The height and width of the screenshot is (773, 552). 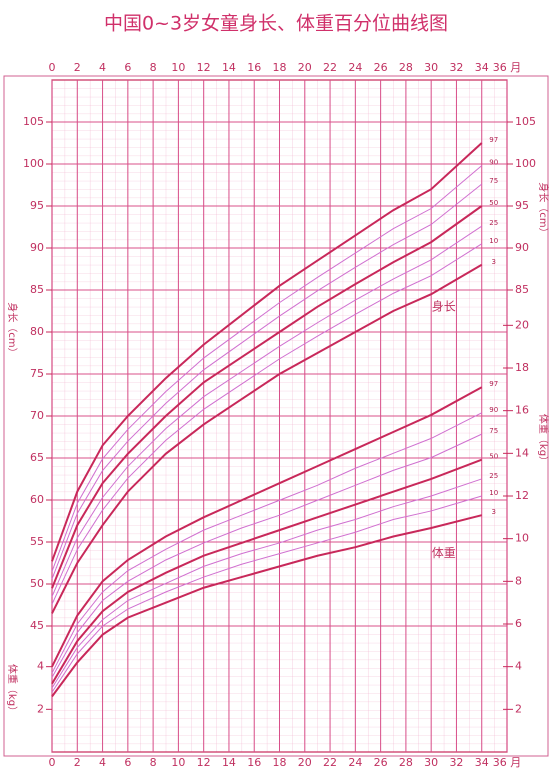 What do you see at coordinates (37, 415) in the screenshot?
I see `y-tick-label: 70` at bounding box center [37, 415].